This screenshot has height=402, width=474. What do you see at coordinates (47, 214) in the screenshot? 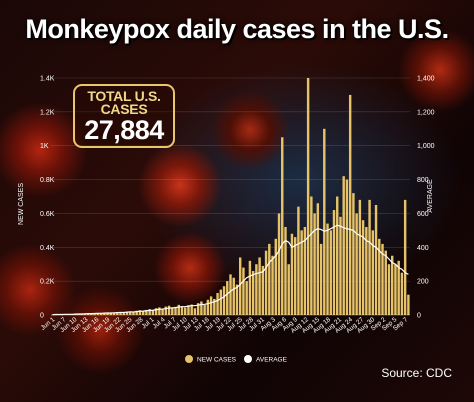
I see `y-tick-label: 0.6K` at bounding box center [47, 214].